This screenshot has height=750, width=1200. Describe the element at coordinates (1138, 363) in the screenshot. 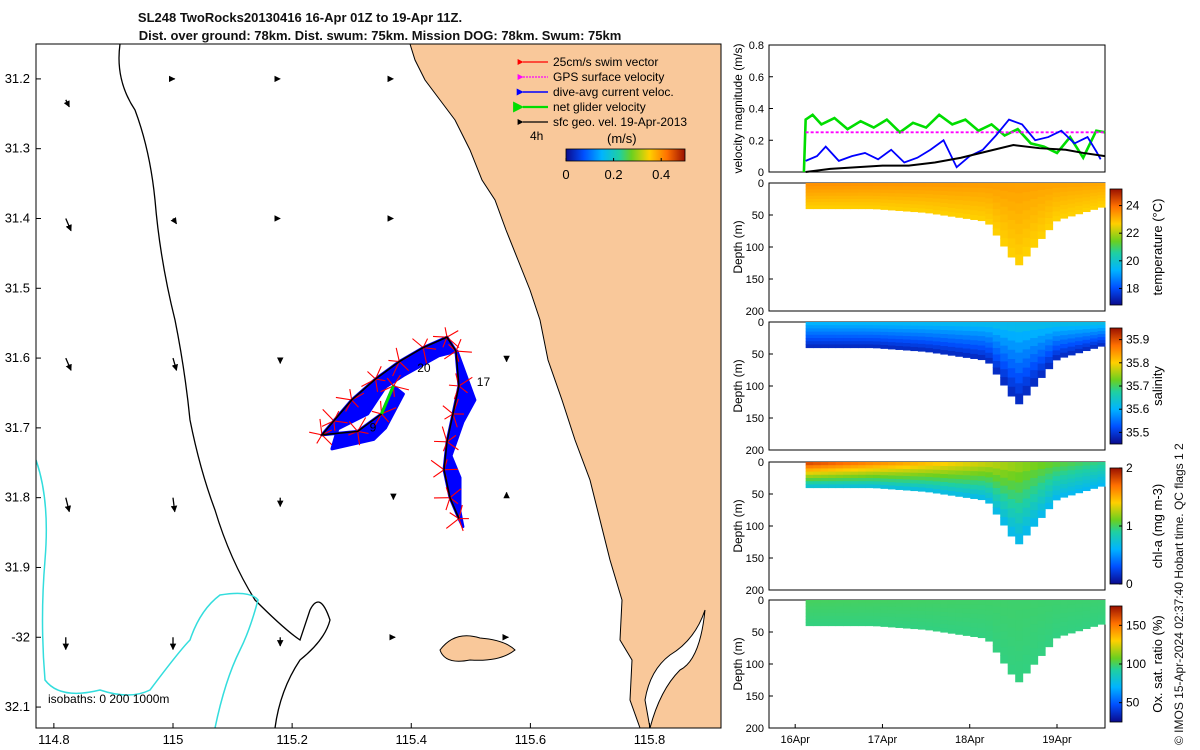

I see `section-colorbar-tick-label: 35.8` at that location.